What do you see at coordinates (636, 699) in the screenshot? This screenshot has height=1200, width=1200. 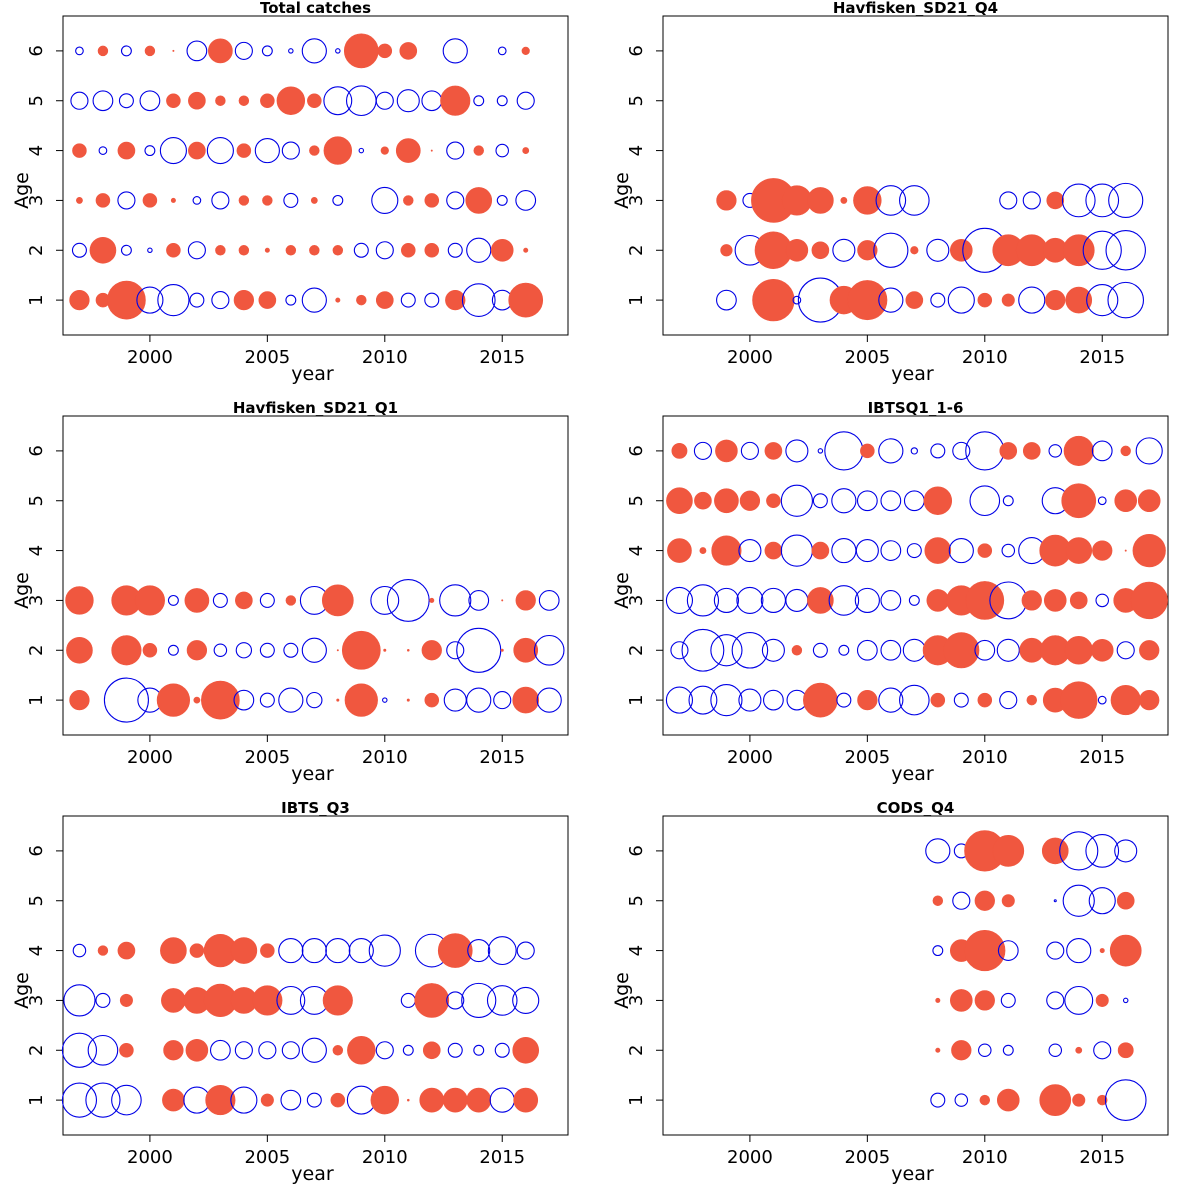 I see `y-tick-label: 1` at bounding box center [636, 699].